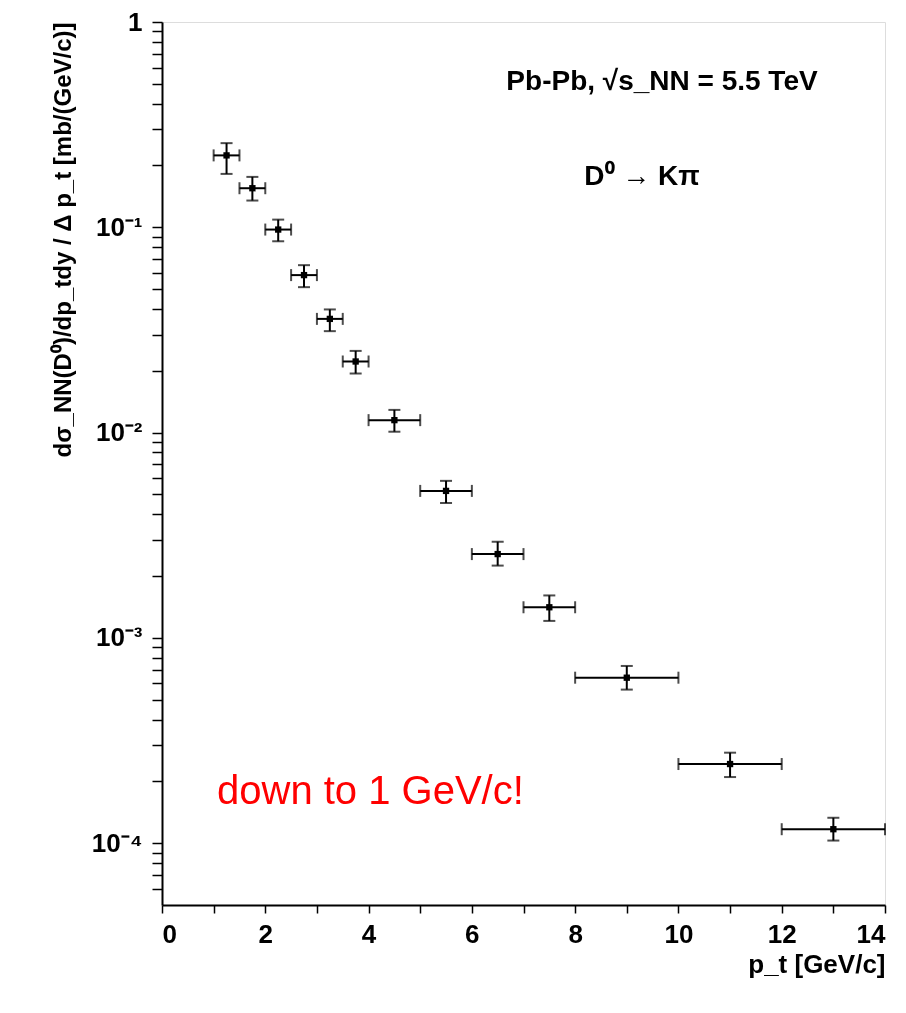 This screenshot has height=1013, width=906. What do you see at coordinates (119, 637) in the screenshot?
I see `y-tick-label: 10⁻³` at bounding box center [119, 637].